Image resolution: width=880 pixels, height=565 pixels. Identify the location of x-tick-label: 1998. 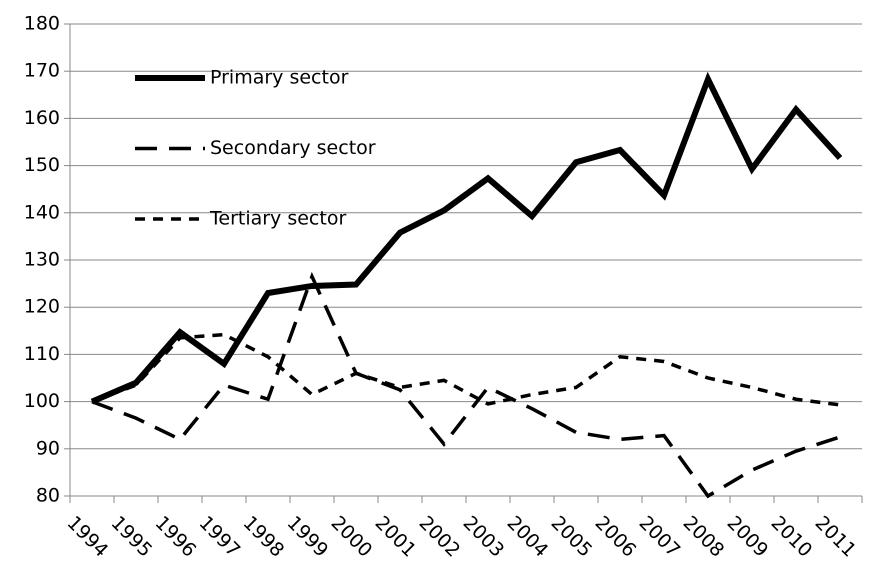
(264, 537).